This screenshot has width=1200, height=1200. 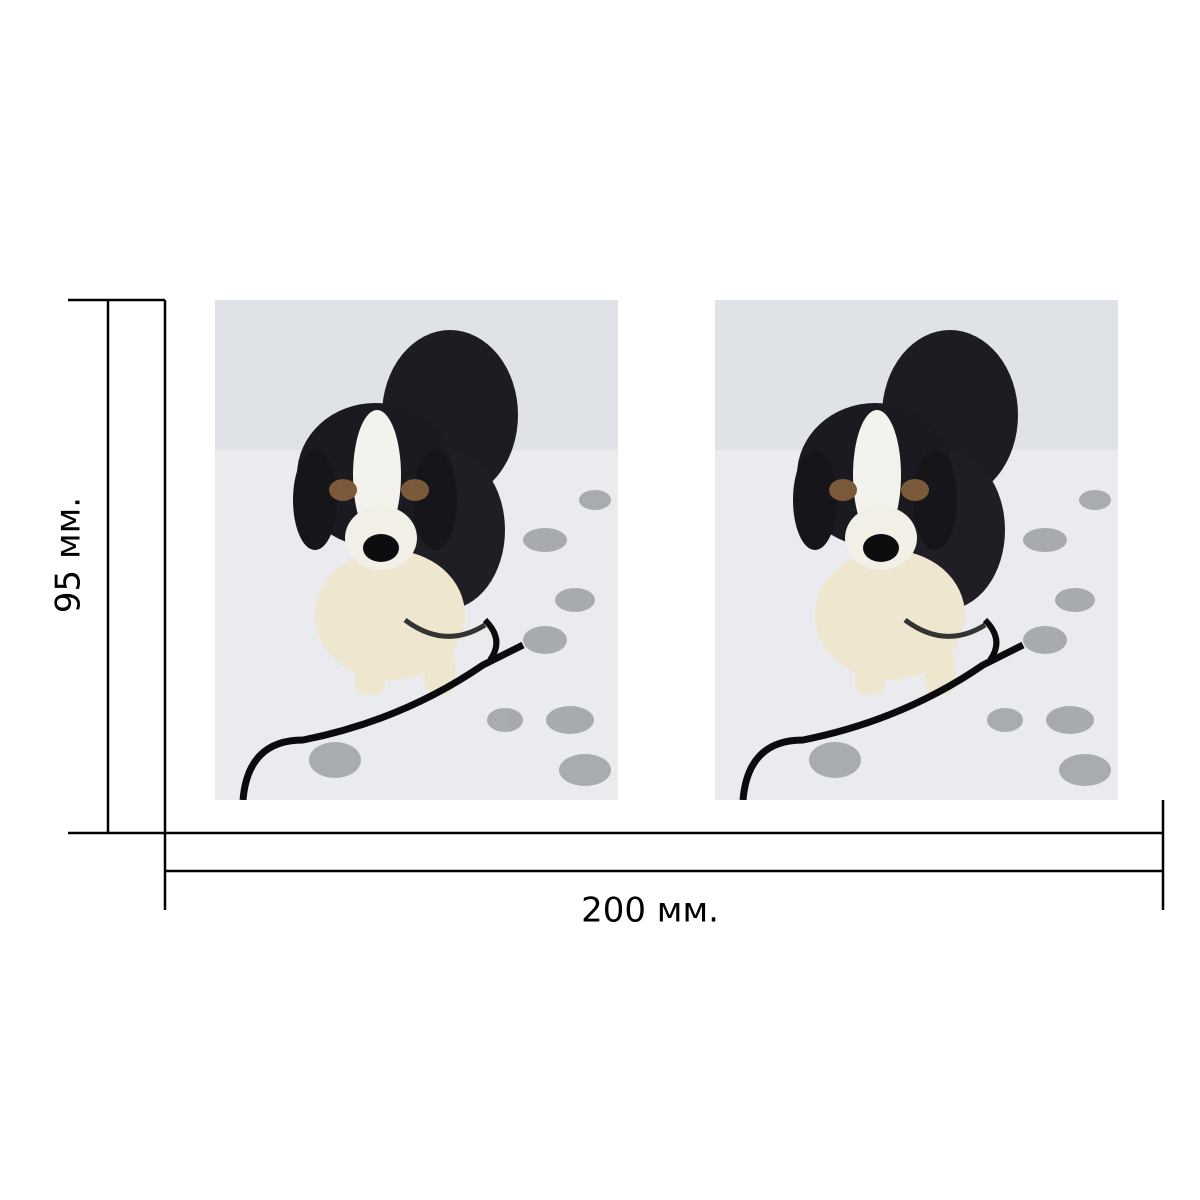 I want to click on height-label: 95 мм., so click(x=69, y=555).